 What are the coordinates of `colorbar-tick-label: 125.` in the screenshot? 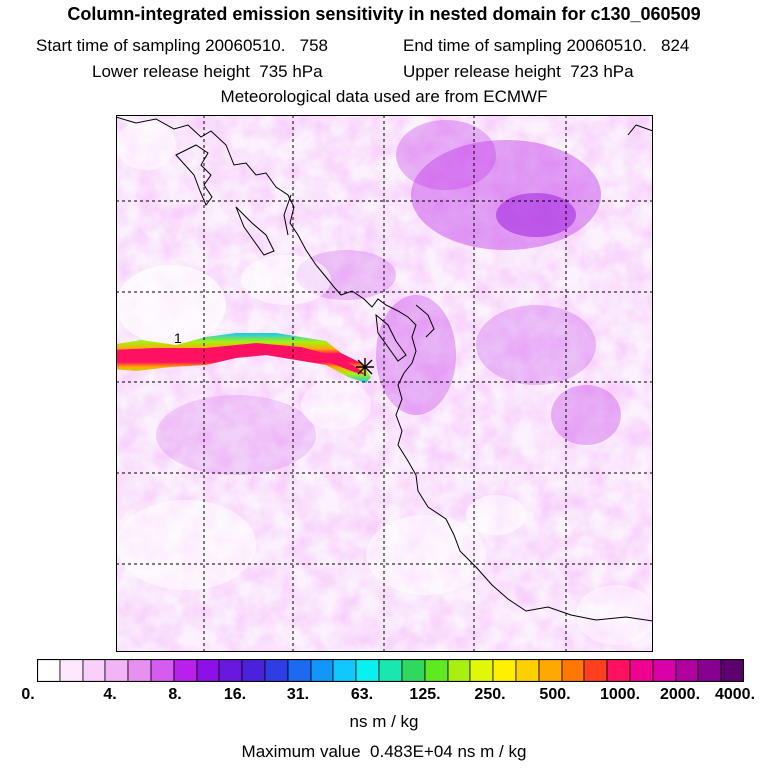 It's located at (425, 694).